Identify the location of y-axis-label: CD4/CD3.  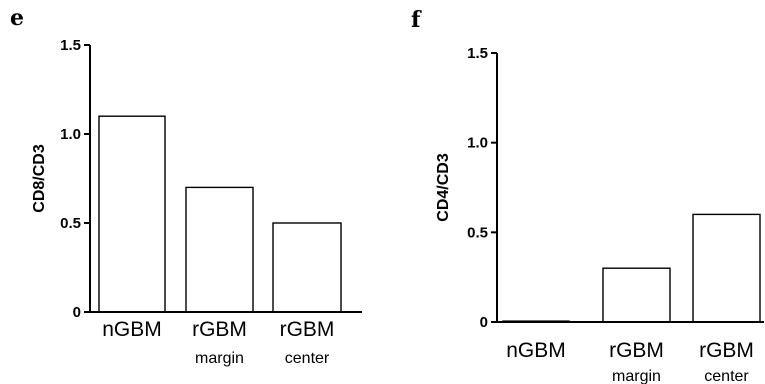
(443, 187).